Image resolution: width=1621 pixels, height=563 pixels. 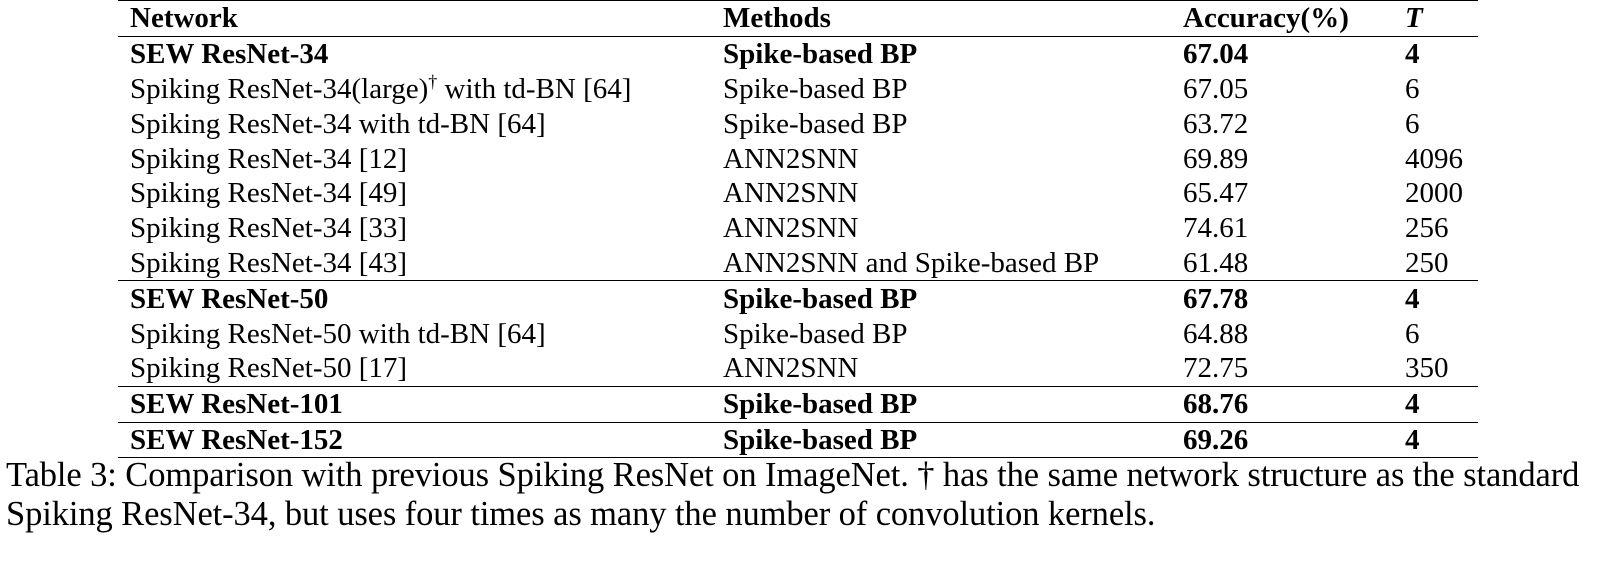 I want to click on table-header-row: Network Methods Accuracy(%) T, so click(x=798, y=18).